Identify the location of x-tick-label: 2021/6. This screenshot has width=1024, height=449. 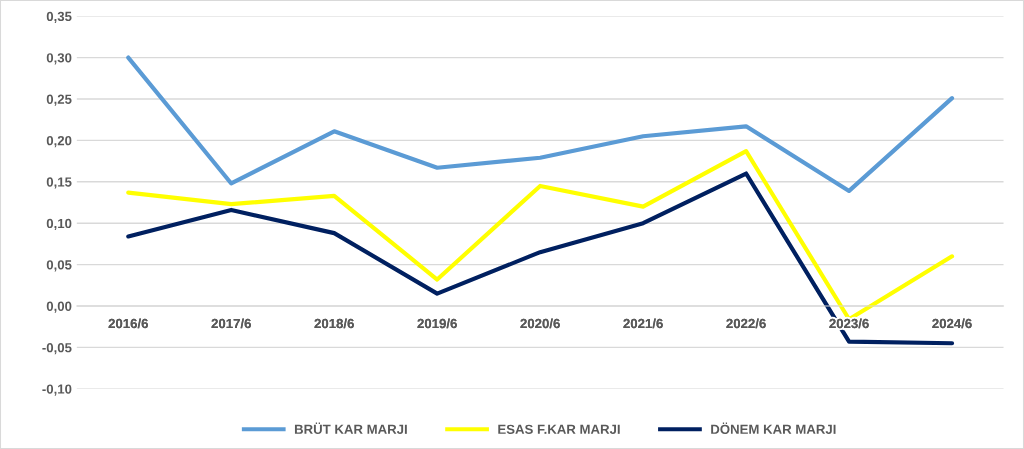
(643, 323).